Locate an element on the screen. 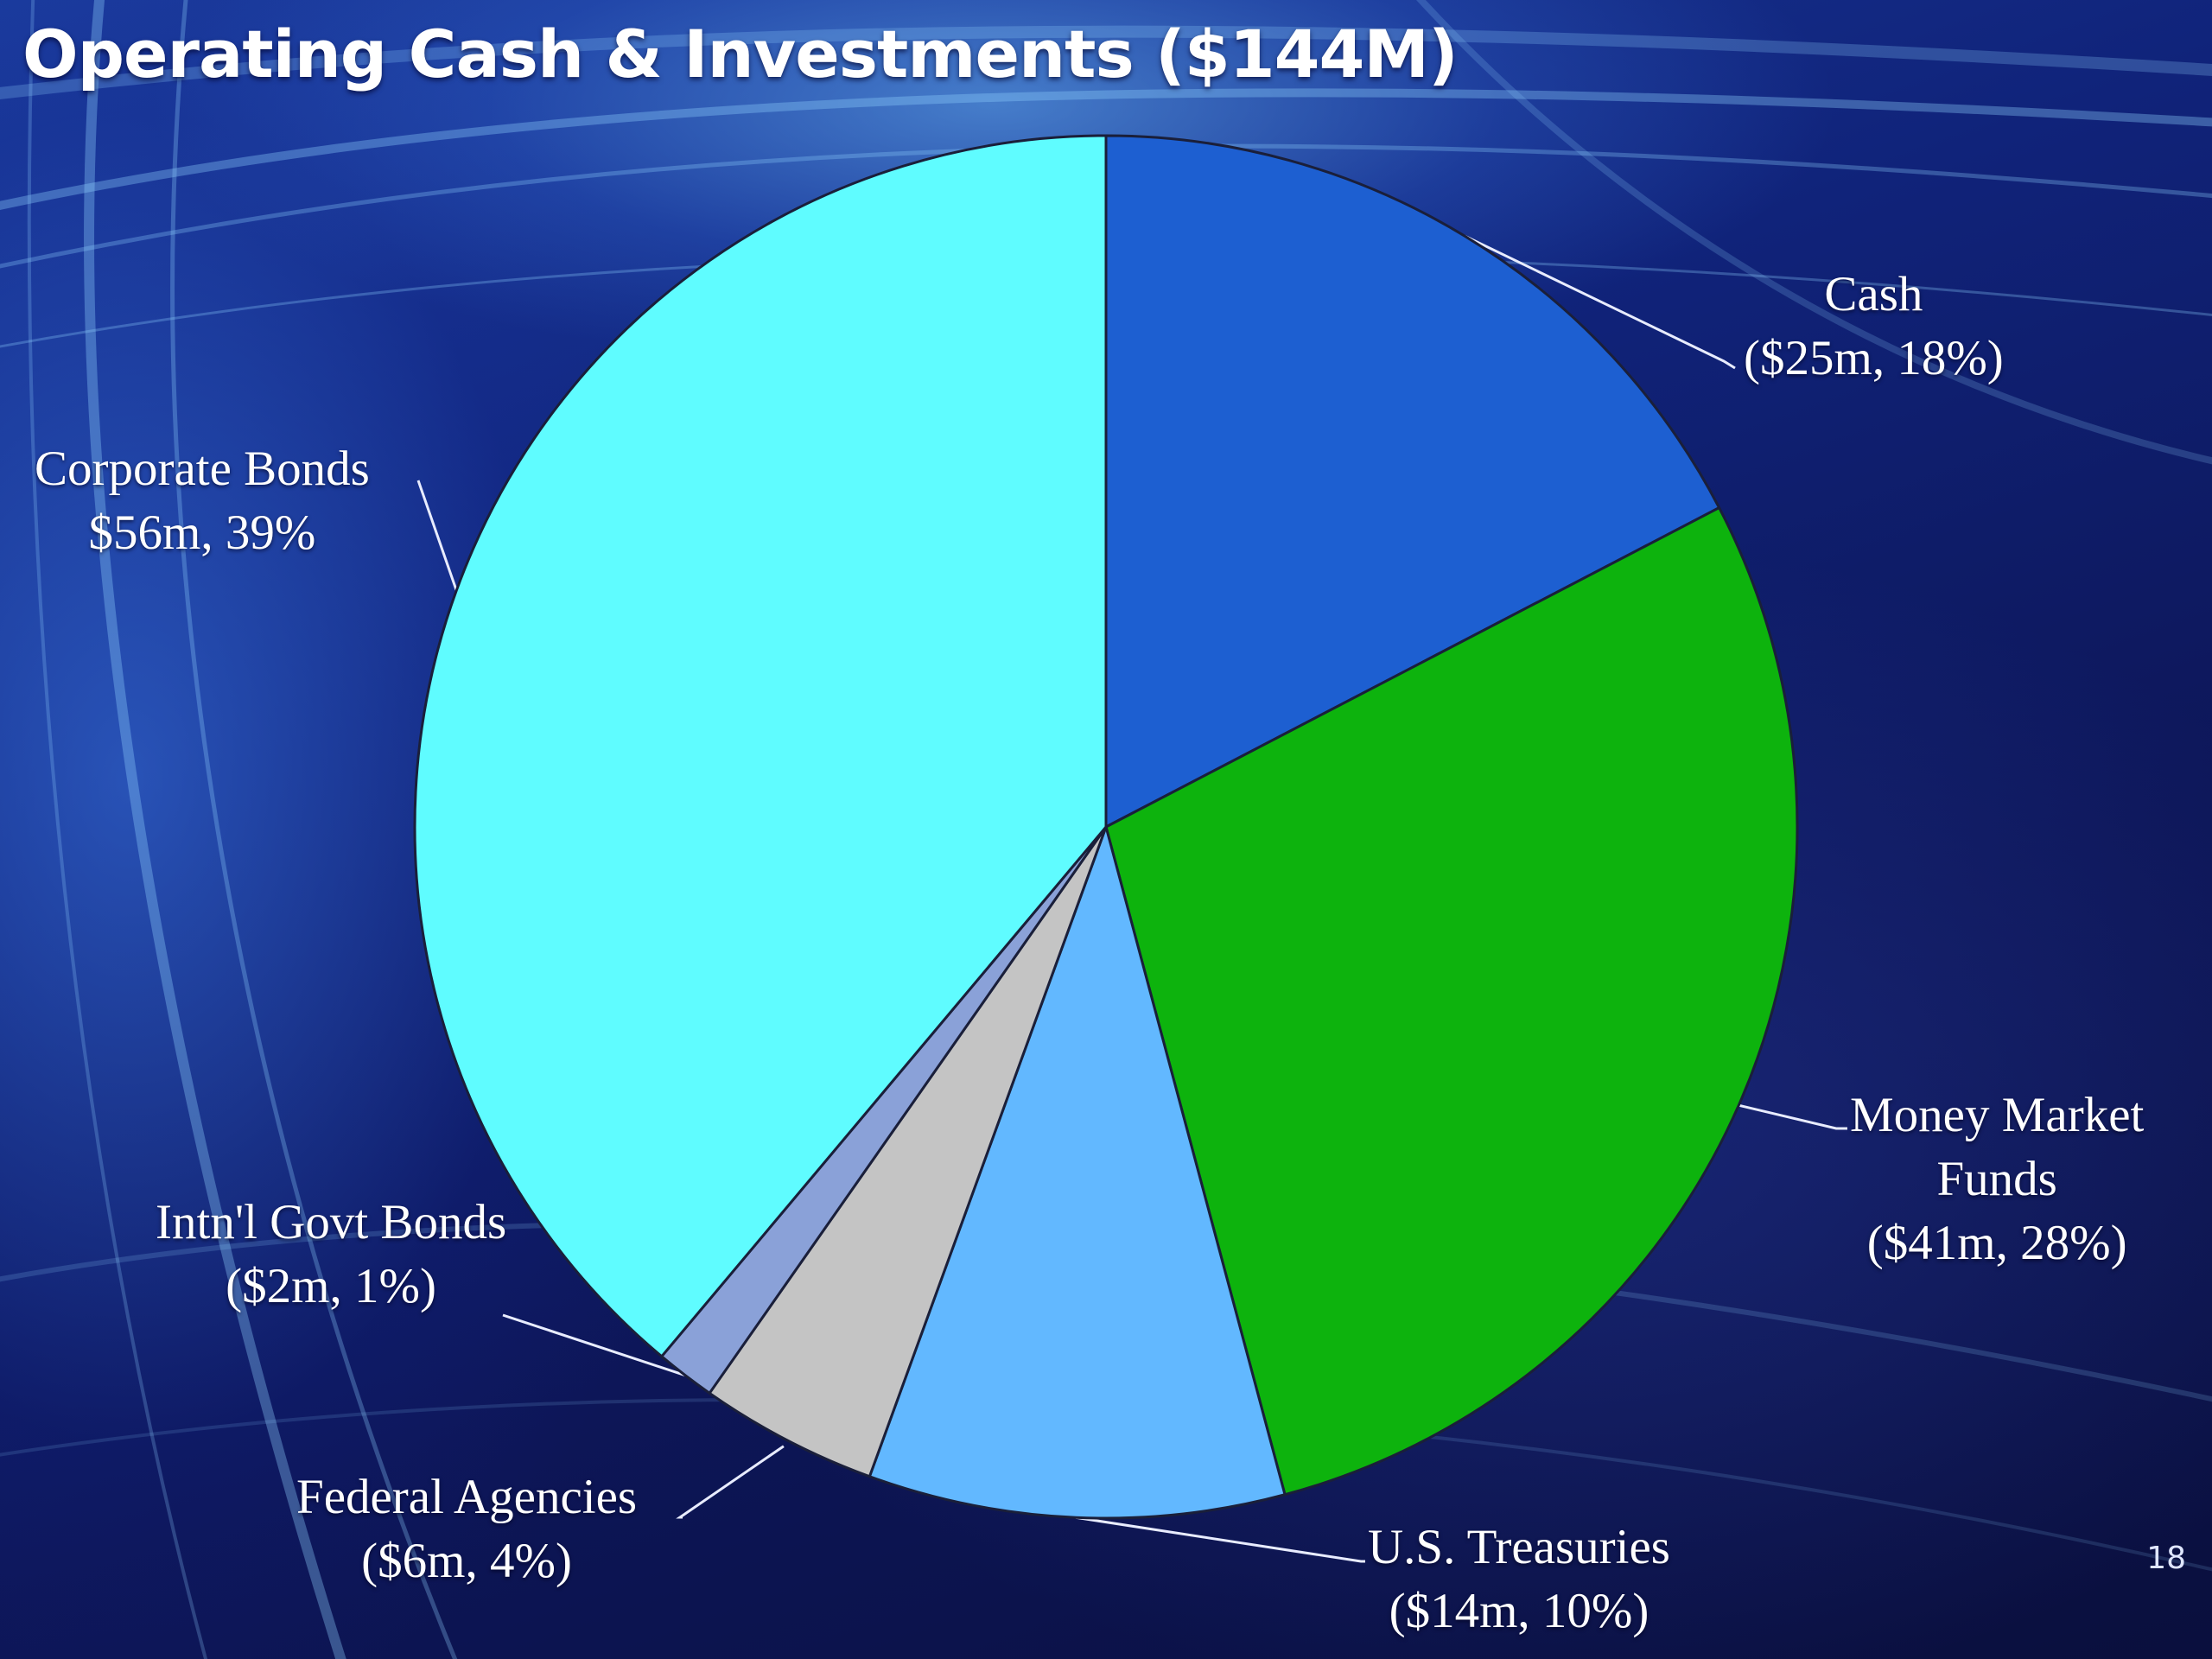  pie-slice-u-s-treasuries is located at coordinates (1077, 1172).